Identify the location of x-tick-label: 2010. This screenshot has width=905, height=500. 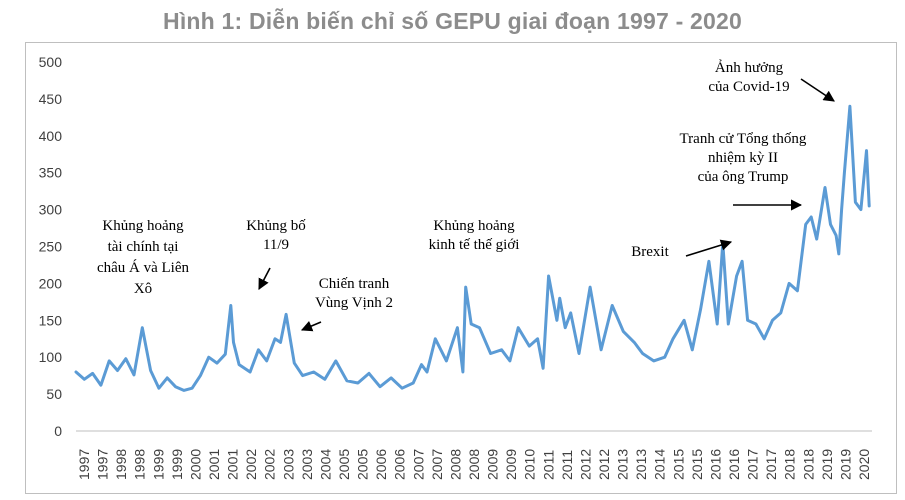
(530, 464).